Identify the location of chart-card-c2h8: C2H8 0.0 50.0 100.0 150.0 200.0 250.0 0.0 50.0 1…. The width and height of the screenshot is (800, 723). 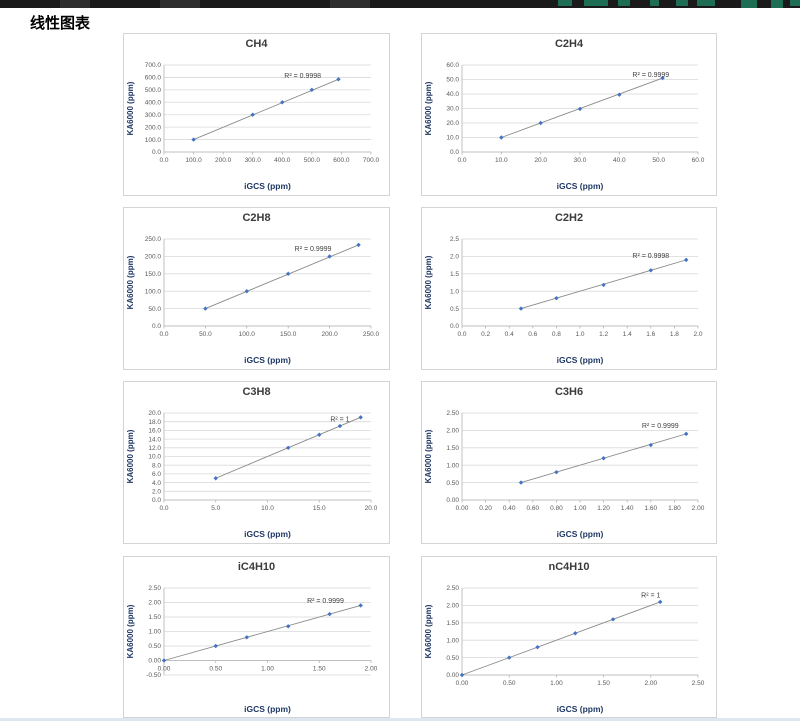
(256, 288).